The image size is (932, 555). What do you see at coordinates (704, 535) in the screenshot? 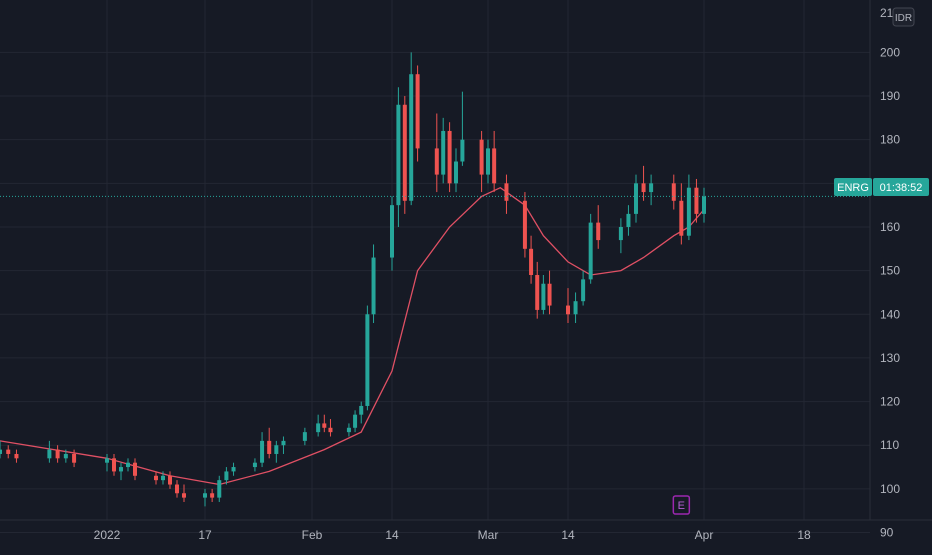
I see `x-tick-label: Apr` at bounding box center [704, 535].